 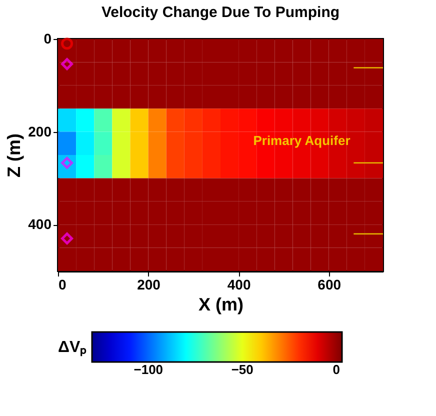 What do you see at coordinates (242, 369) in the screenshot?
I see `color-bar-label: −50` at bounding box center [242, 369].